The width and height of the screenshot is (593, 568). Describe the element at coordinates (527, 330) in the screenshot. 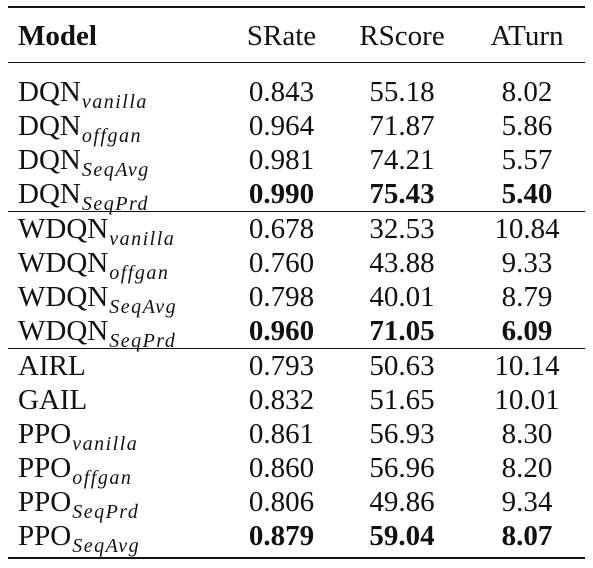

I see `aturn-cell: 6.09` at that location.